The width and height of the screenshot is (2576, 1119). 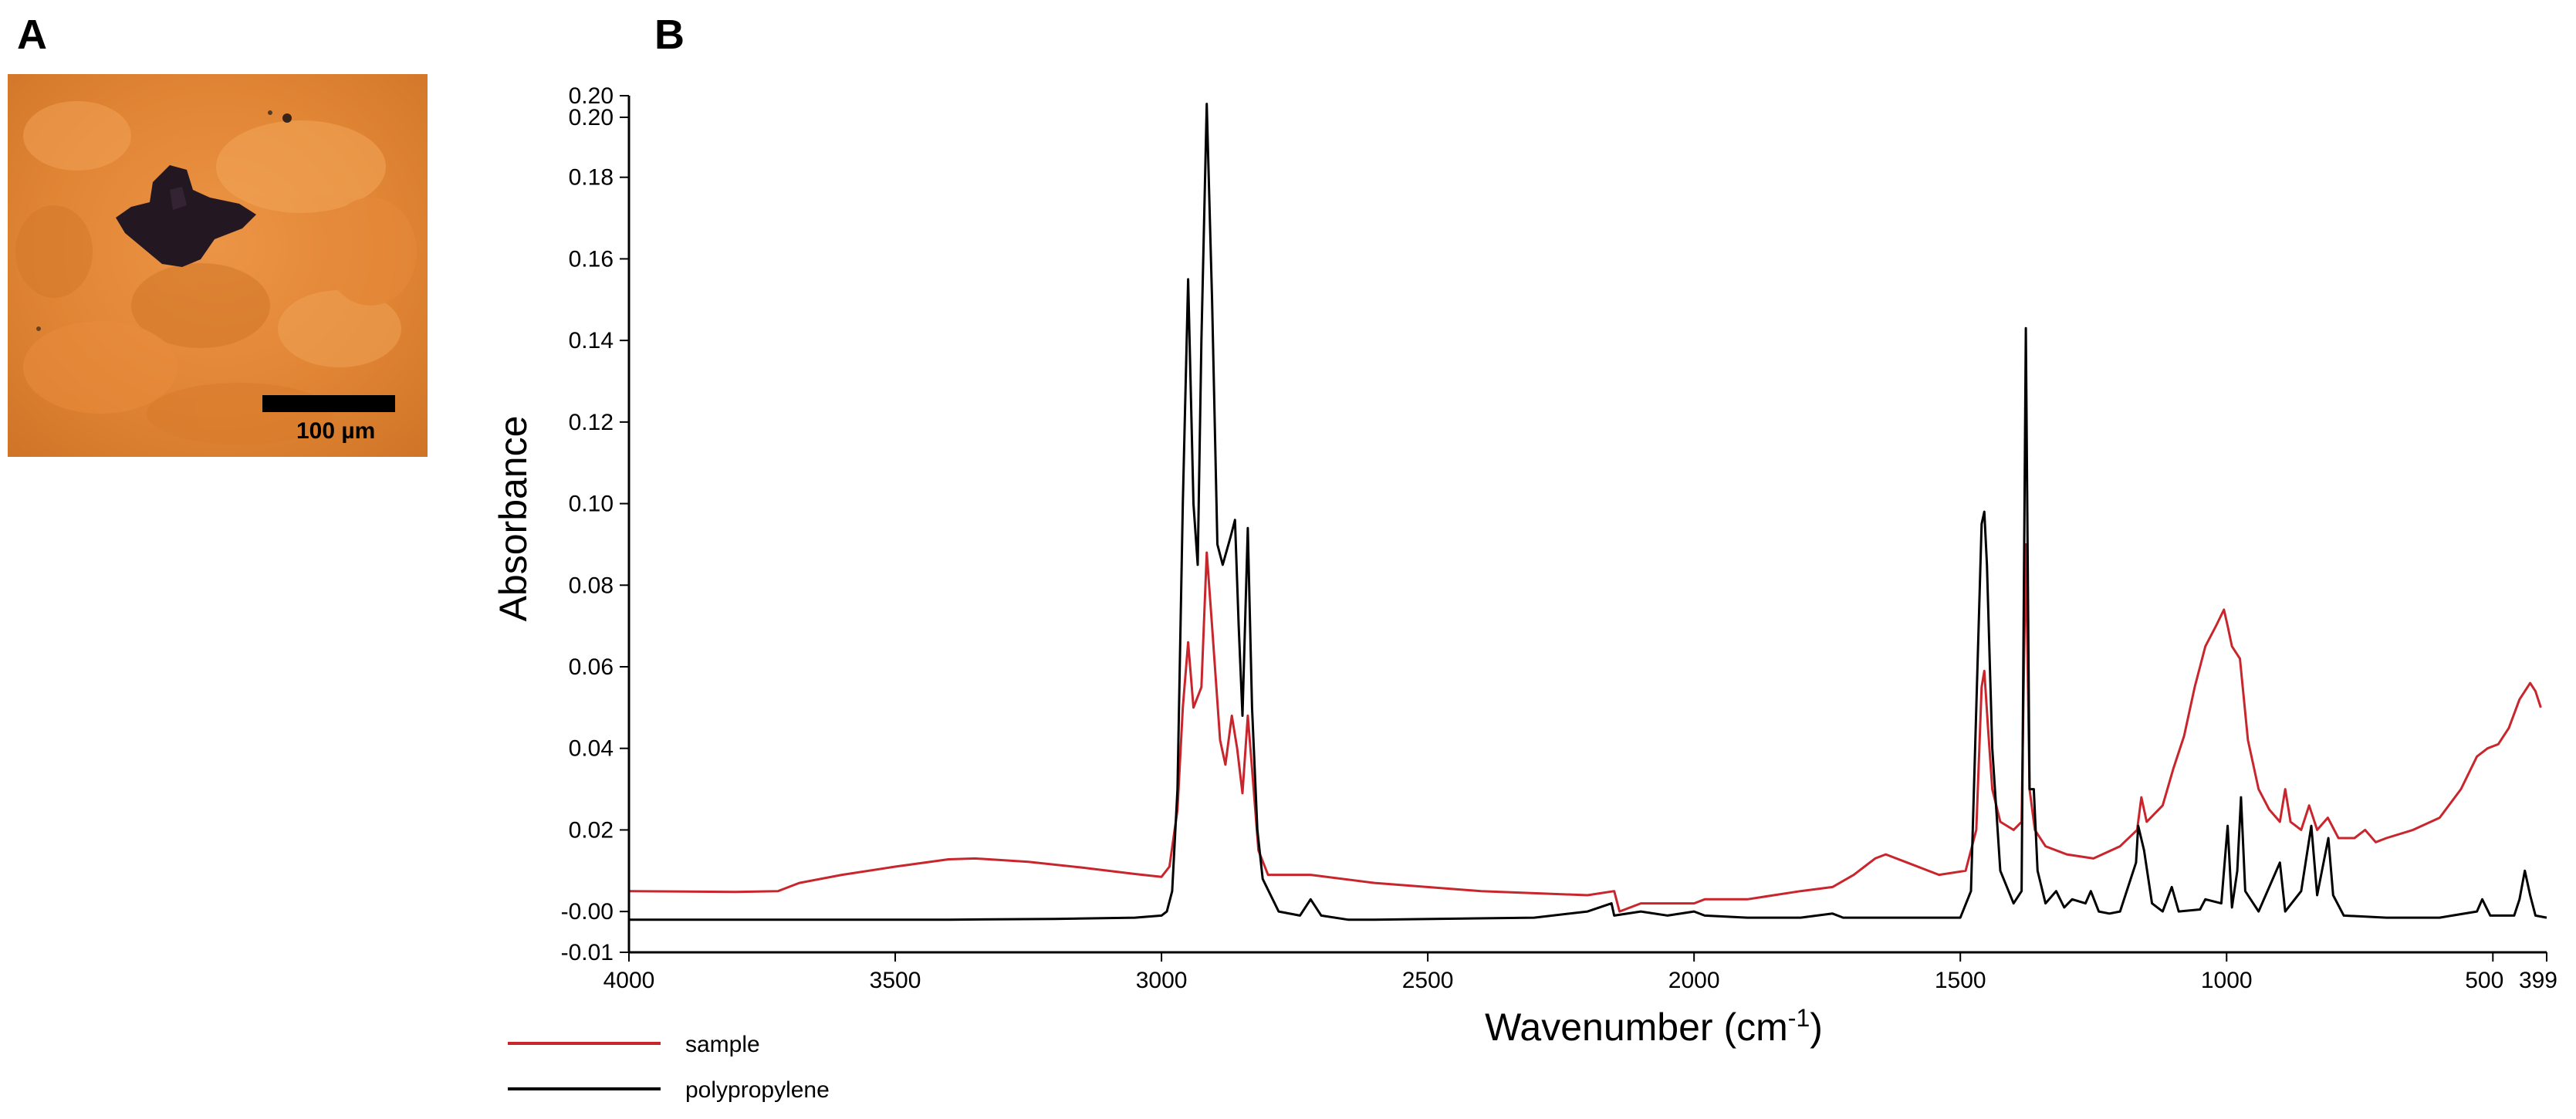 What do you see at coordinates (591, 667) in the screenshot?
I see `y-tick-label: 0.06` at bounding box center [591, 667].